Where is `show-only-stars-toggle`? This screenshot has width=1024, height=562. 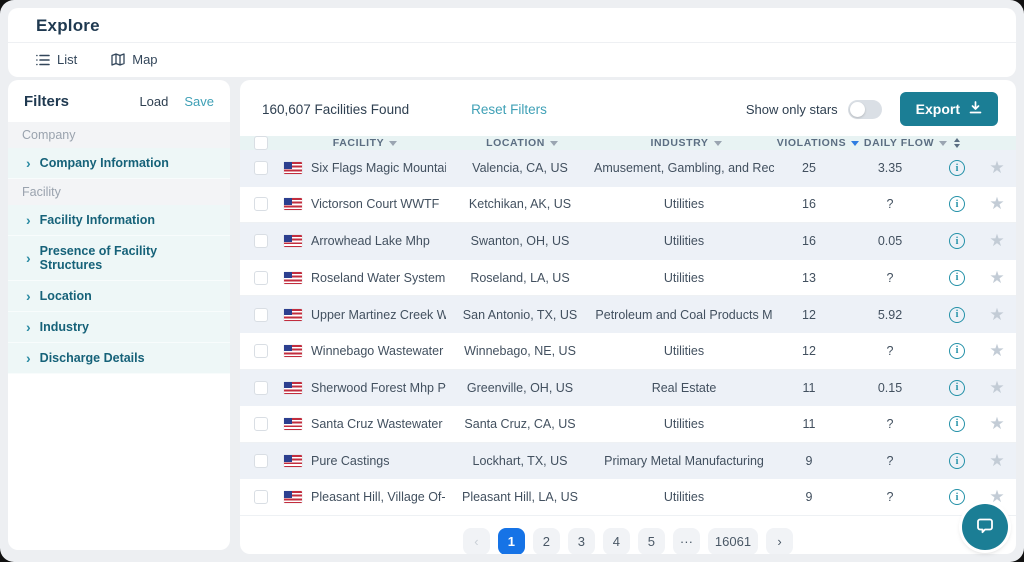
show-only-stars-toggle is located at coordinates (864, 109).